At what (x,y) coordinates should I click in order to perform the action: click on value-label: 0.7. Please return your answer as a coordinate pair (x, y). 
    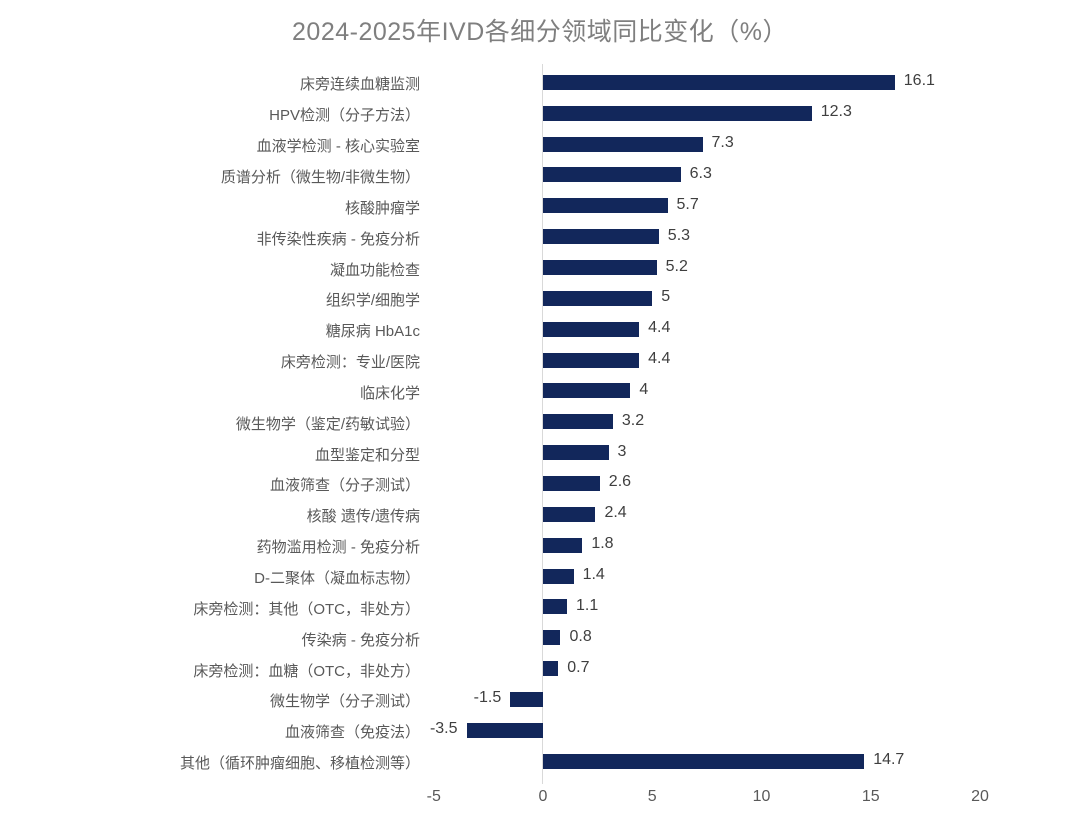
    Looking at the image, I should click on (578, 667).